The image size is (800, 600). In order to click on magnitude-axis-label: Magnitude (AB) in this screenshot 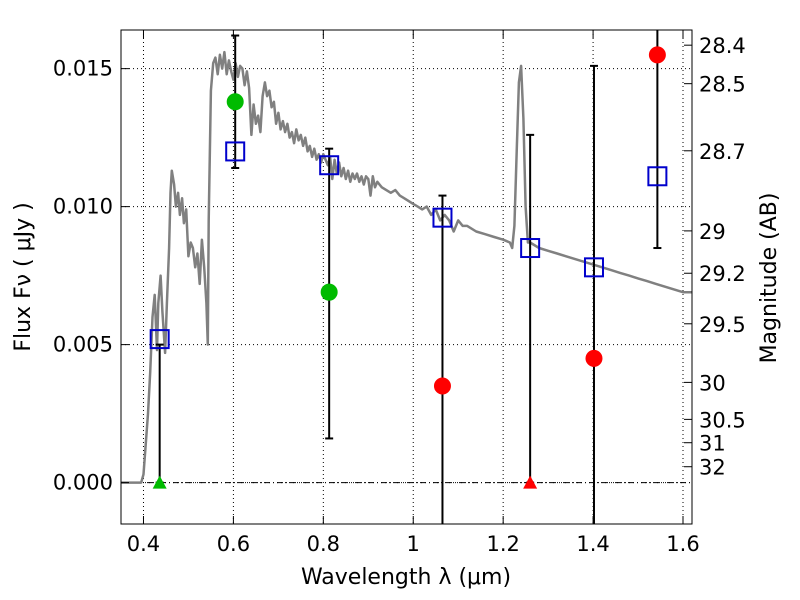, I will do `click(769, 278)`.